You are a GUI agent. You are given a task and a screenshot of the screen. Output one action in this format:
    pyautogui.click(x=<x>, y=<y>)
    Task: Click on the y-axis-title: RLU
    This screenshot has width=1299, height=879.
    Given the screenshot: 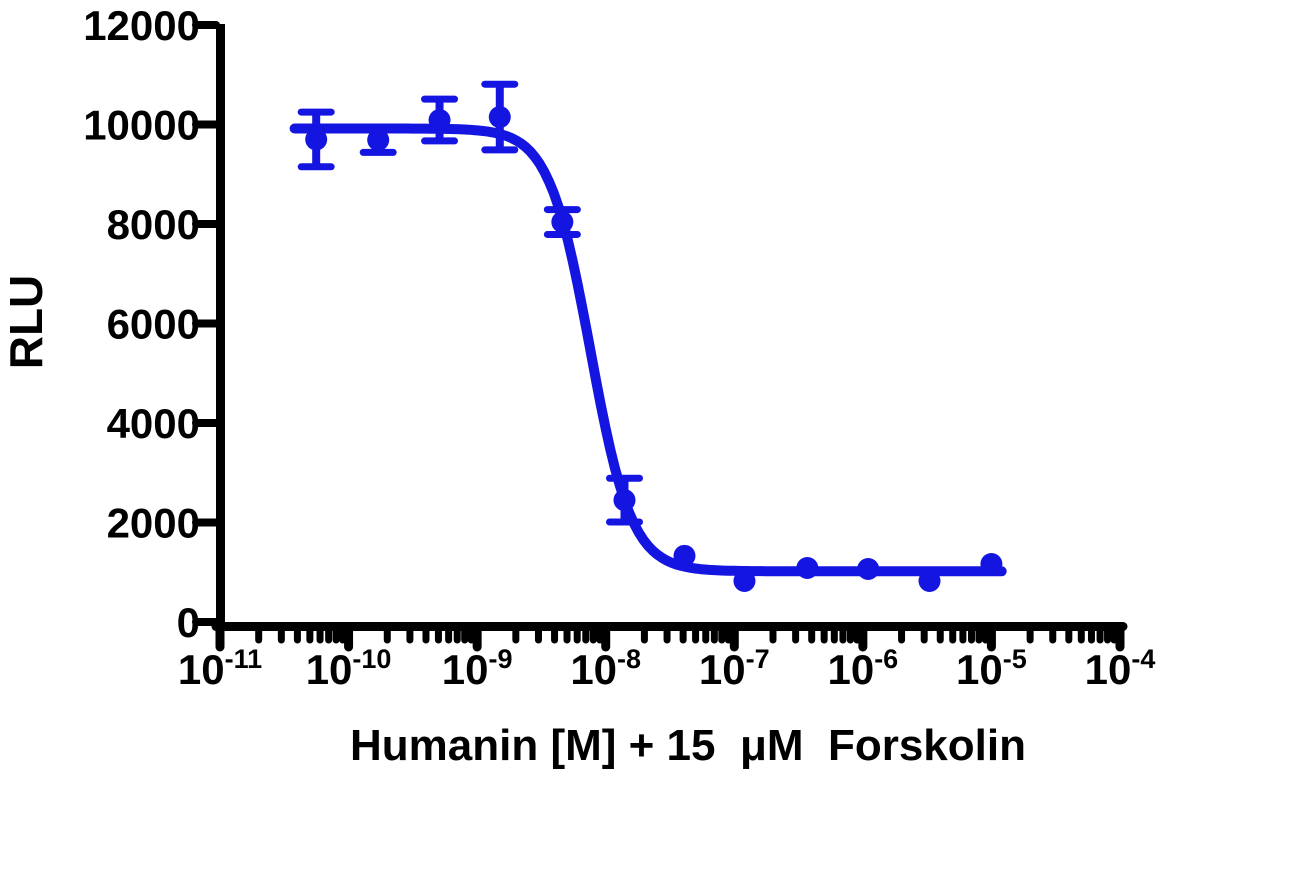 What is the action you would take?
    pyautogui.click(x=26, y=322)
    